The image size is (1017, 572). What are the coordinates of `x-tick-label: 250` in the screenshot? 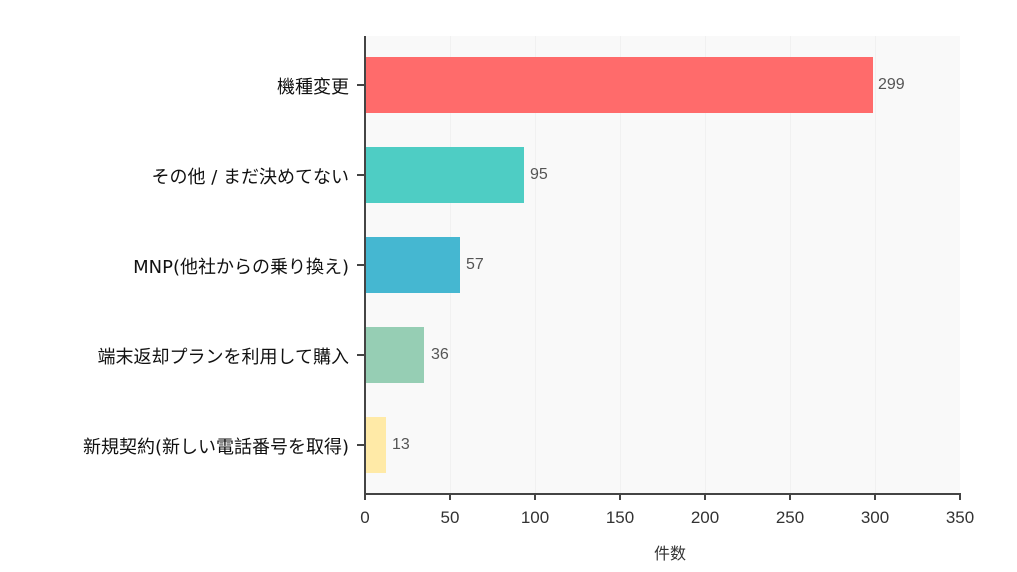 It's located at (790, 517).